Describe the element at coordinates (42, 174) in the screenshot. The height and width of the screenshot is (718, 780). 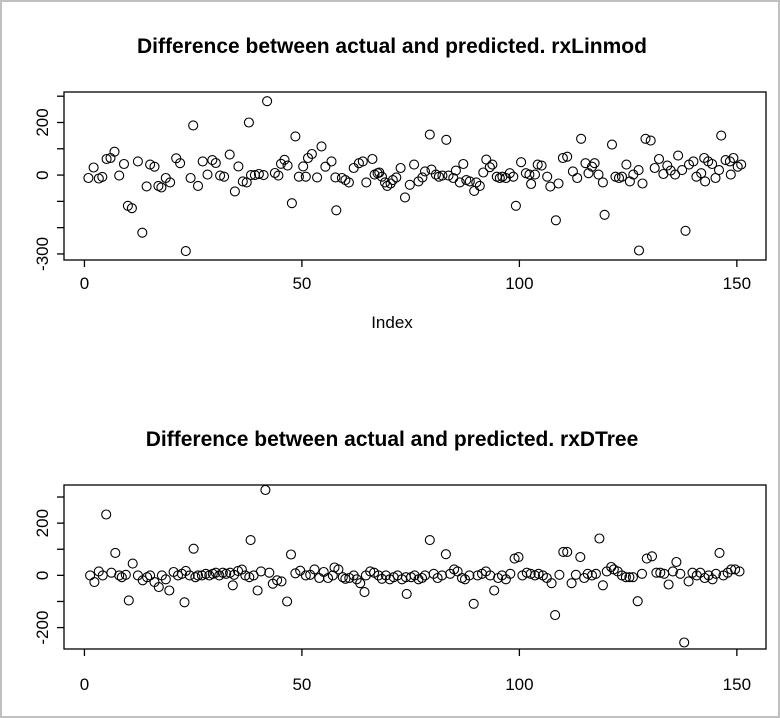
I see `y-tick-label: 0` at that location.